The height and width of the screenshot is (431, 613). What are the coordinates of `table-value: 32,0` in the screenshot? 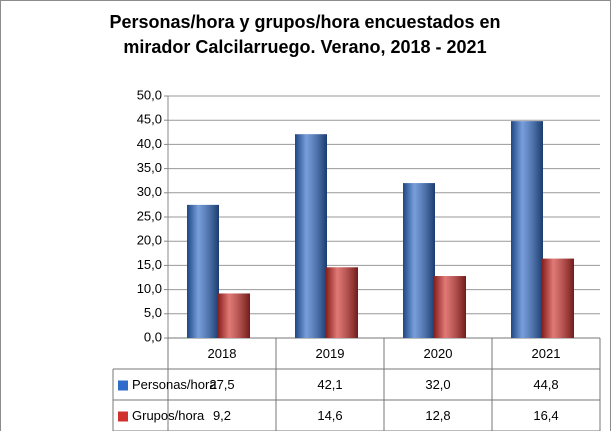 It's located at (437, 384).